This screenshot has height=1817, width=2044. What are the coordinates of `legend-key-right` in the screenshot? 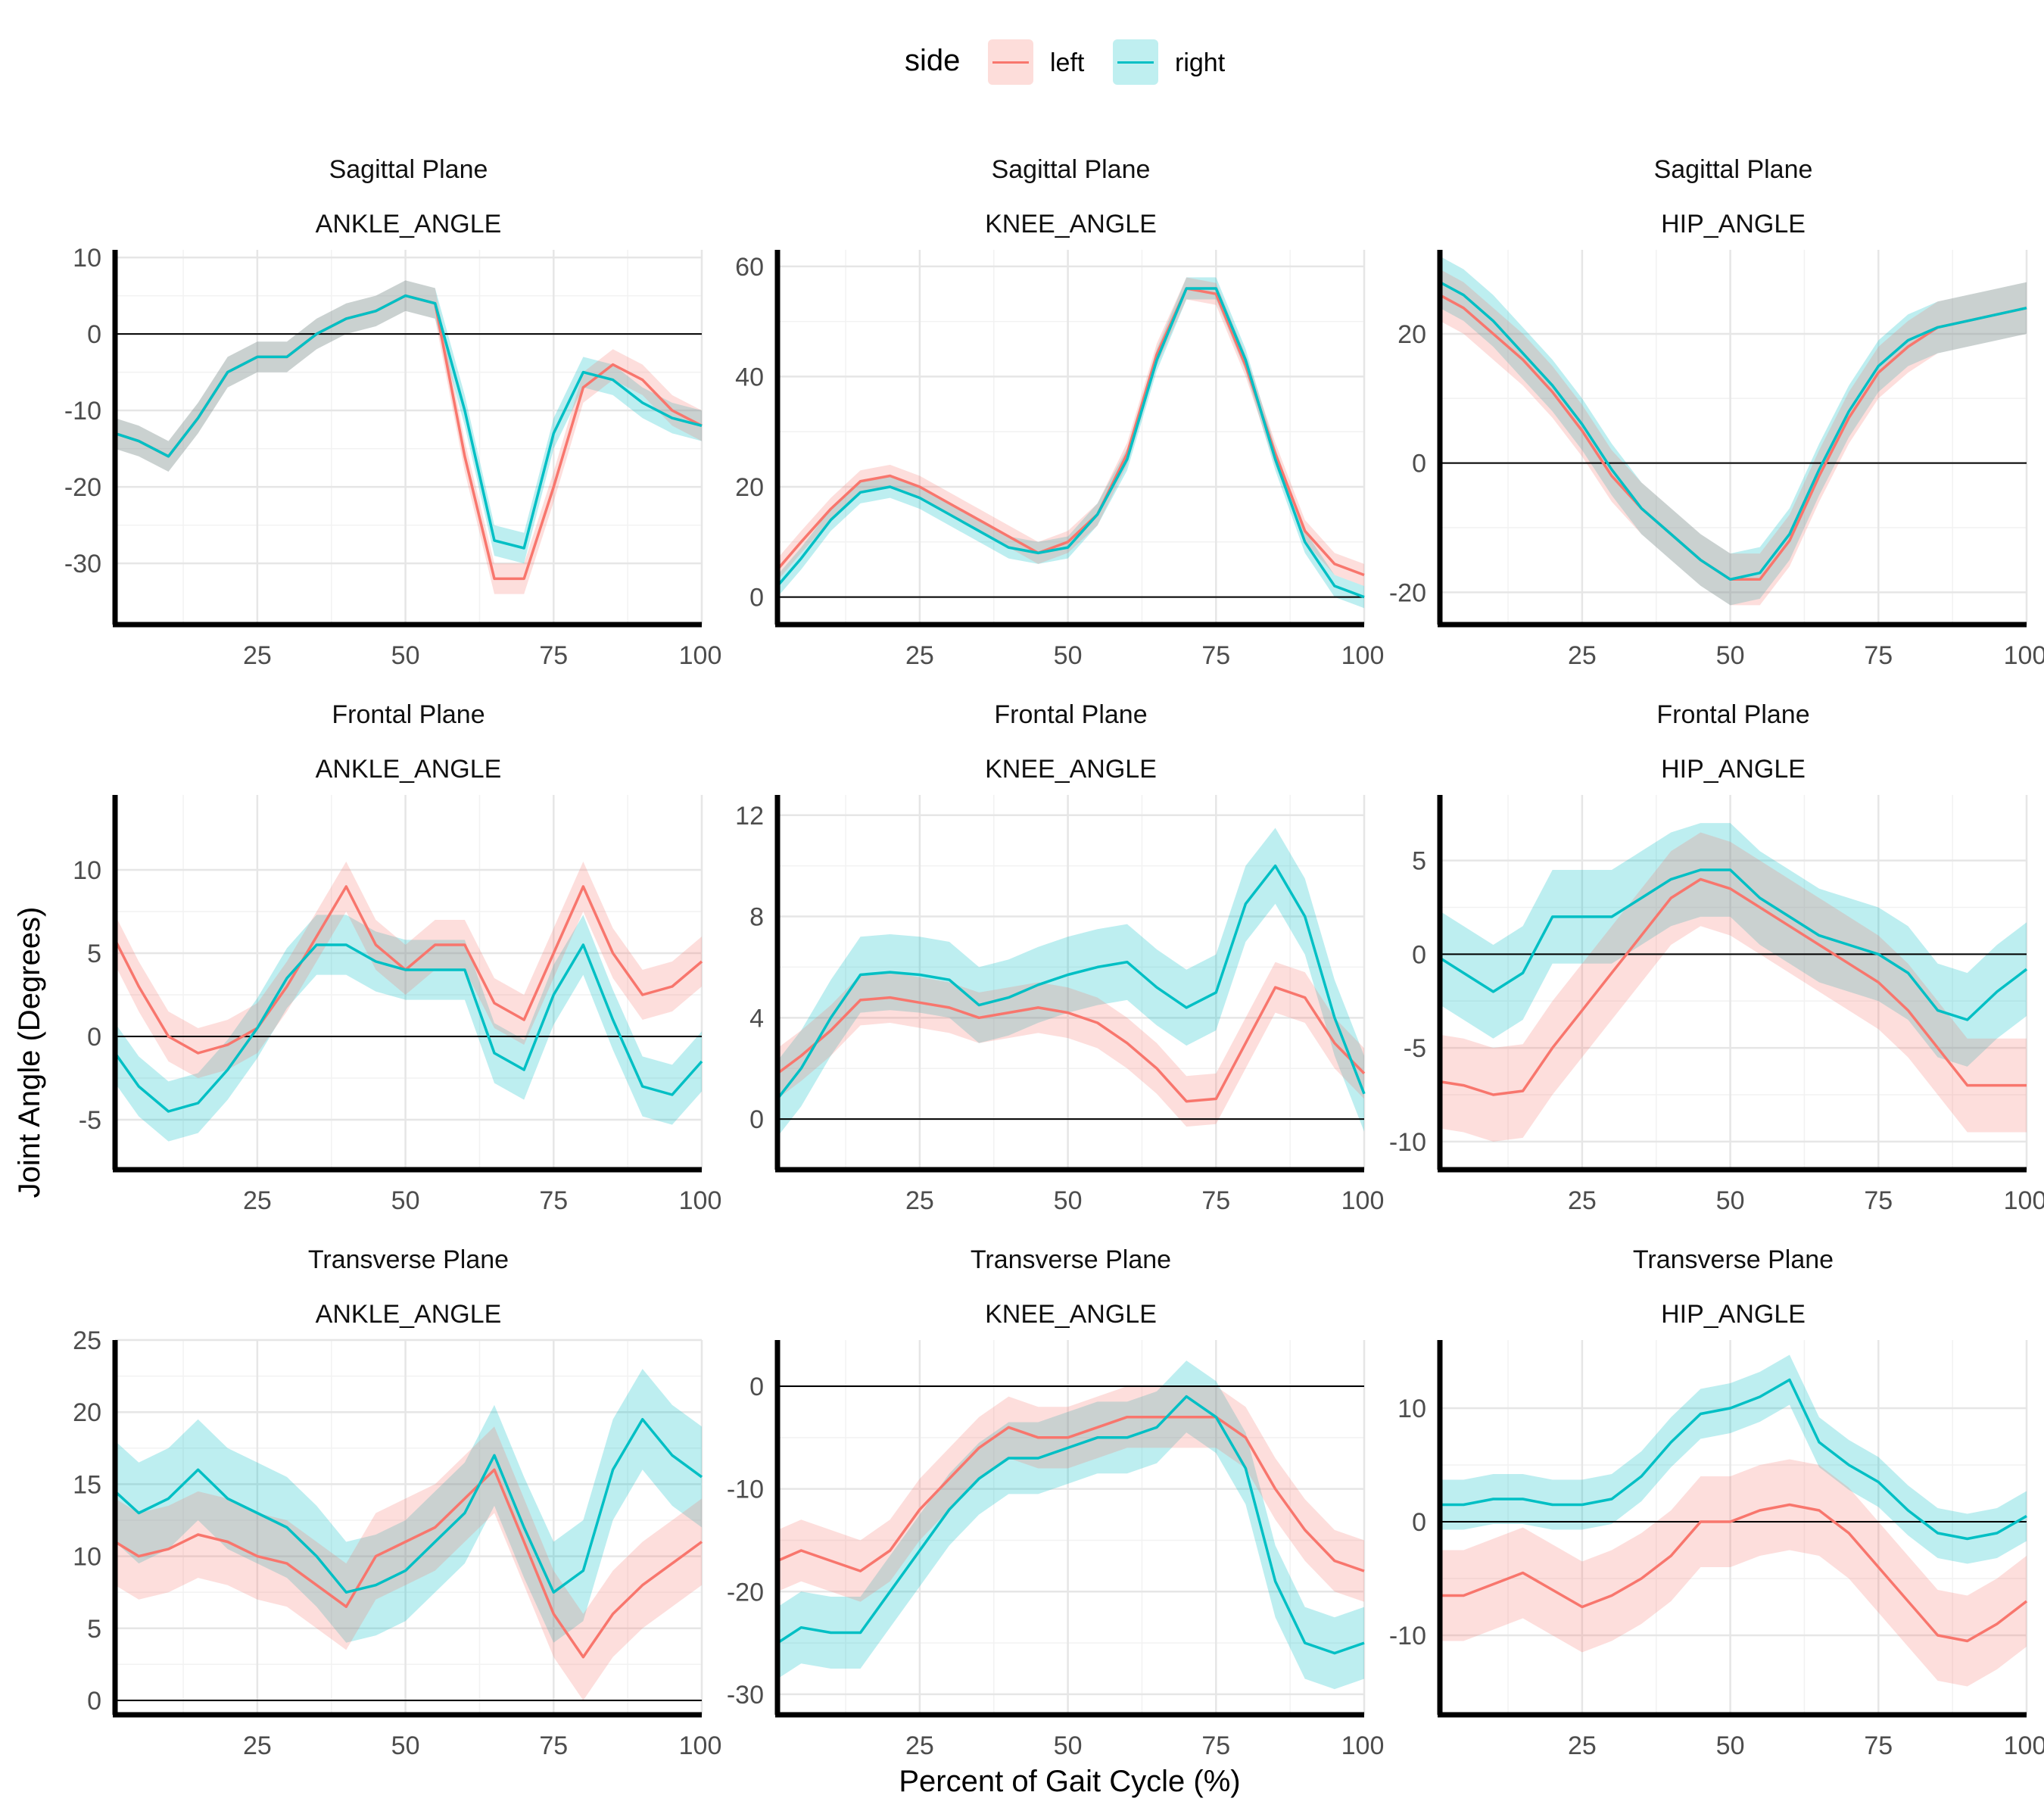 It's located at (1135, 62).